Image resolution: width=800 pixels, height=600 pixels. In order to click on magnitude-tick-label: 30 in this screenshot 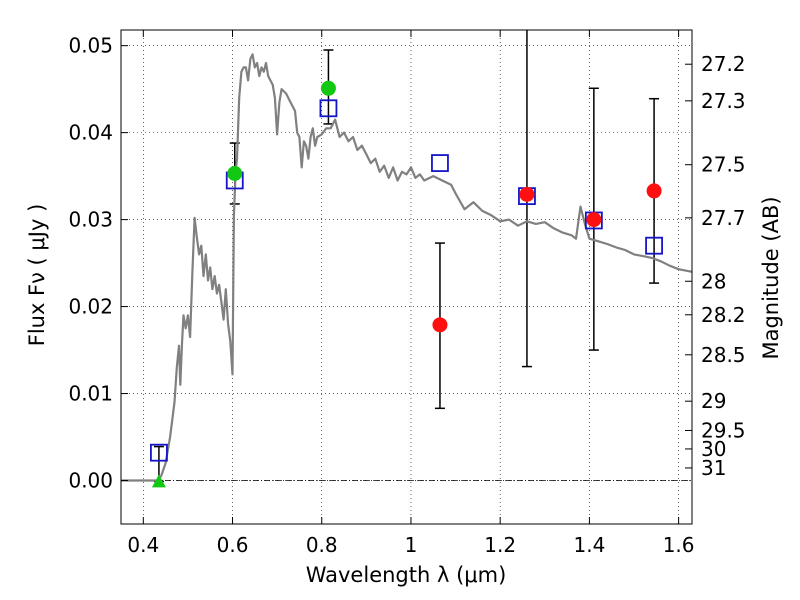, I will do `click(713, 449)`.